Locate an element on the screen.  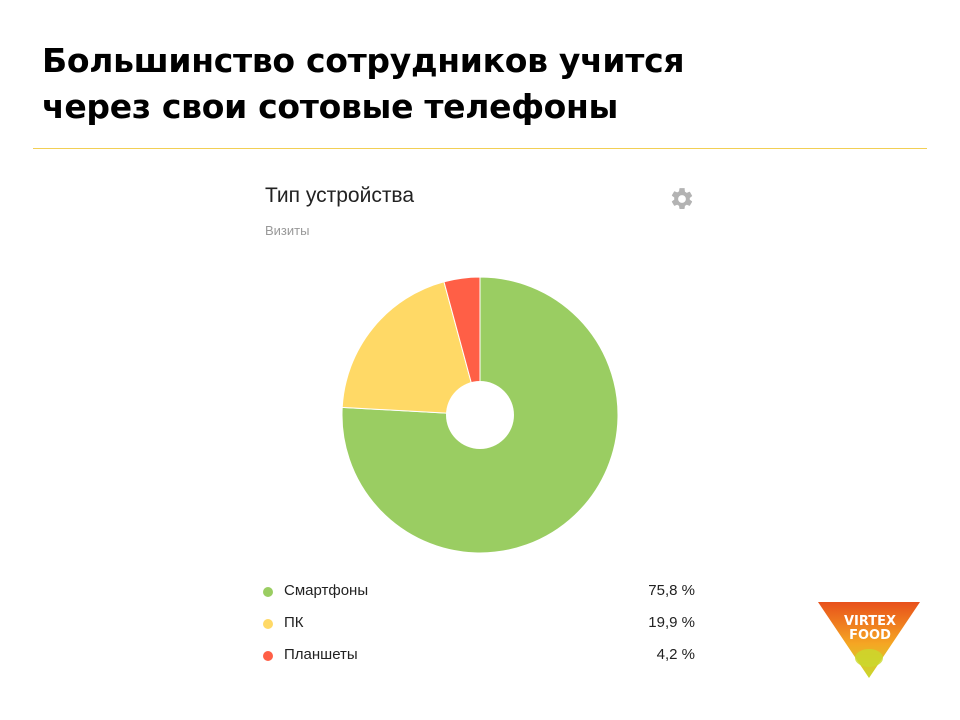
logo-text-line-1: VIRTEX is located at coordinates (870, 621).